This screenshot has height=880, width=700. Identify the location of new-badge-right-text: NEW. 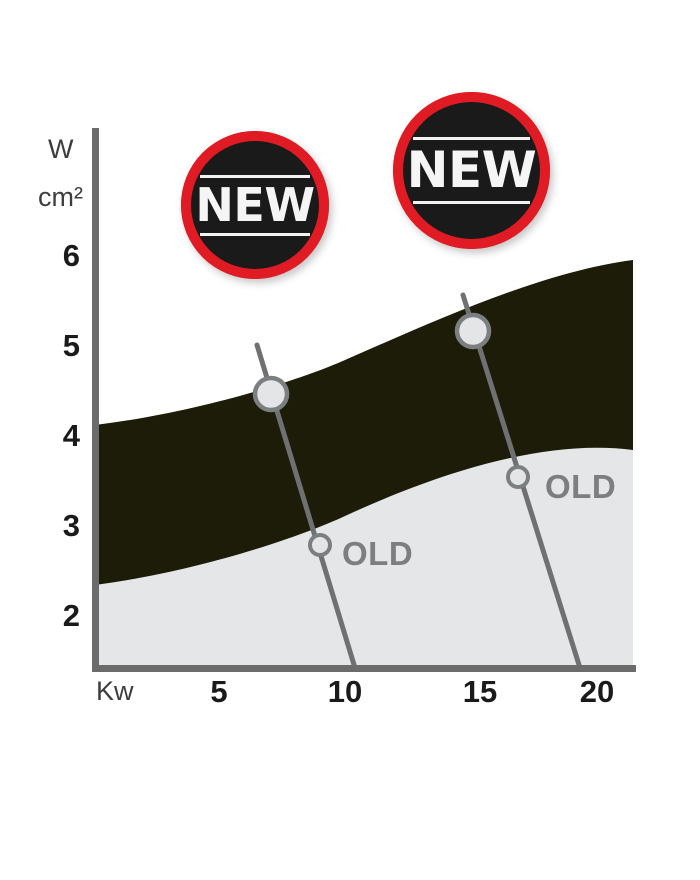
(471, 170).